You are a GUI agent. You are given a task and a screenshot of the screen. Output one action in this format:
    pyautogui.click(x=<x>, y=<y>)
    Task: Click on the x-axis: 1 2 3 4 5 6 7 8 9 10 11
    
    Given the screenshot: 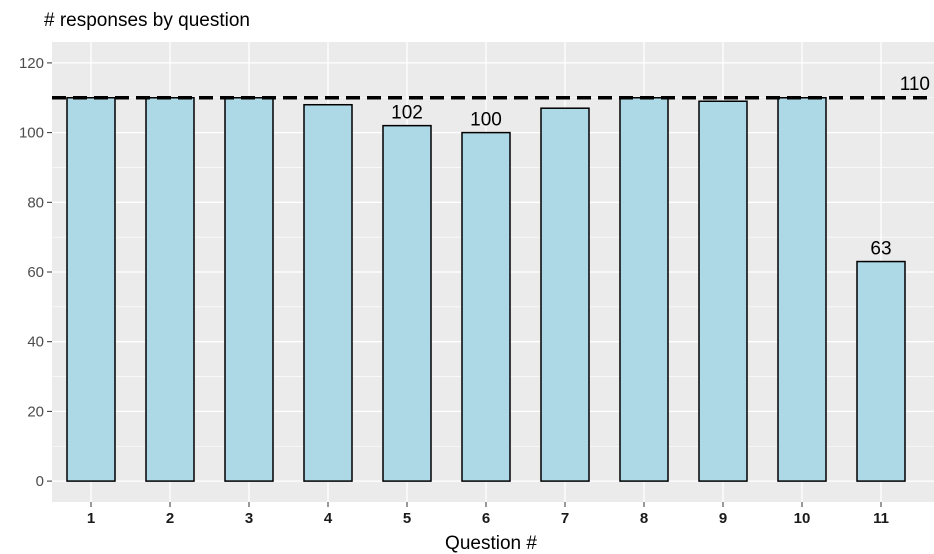 What is the action you would take?
    pyautogui.click(x=488, y=514)
    